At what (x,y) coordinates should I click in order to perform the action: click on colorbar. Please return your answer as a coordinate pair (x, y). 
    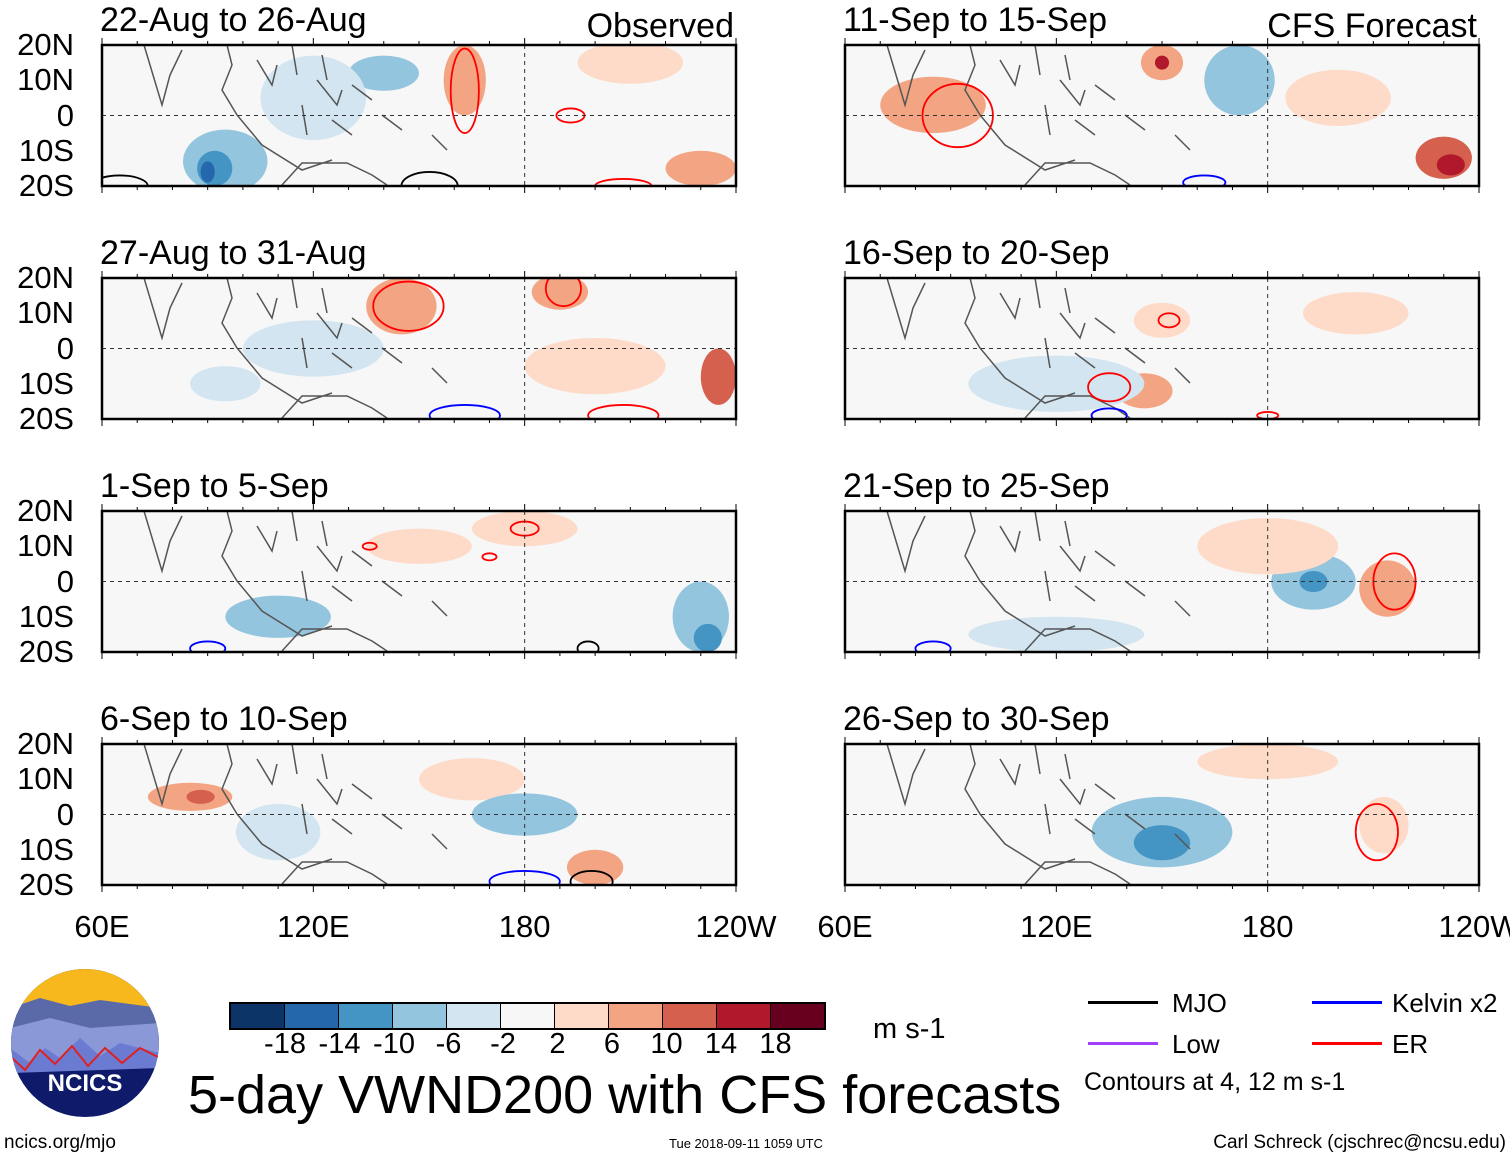
    Looking at the image, I should click on (527, 1016).